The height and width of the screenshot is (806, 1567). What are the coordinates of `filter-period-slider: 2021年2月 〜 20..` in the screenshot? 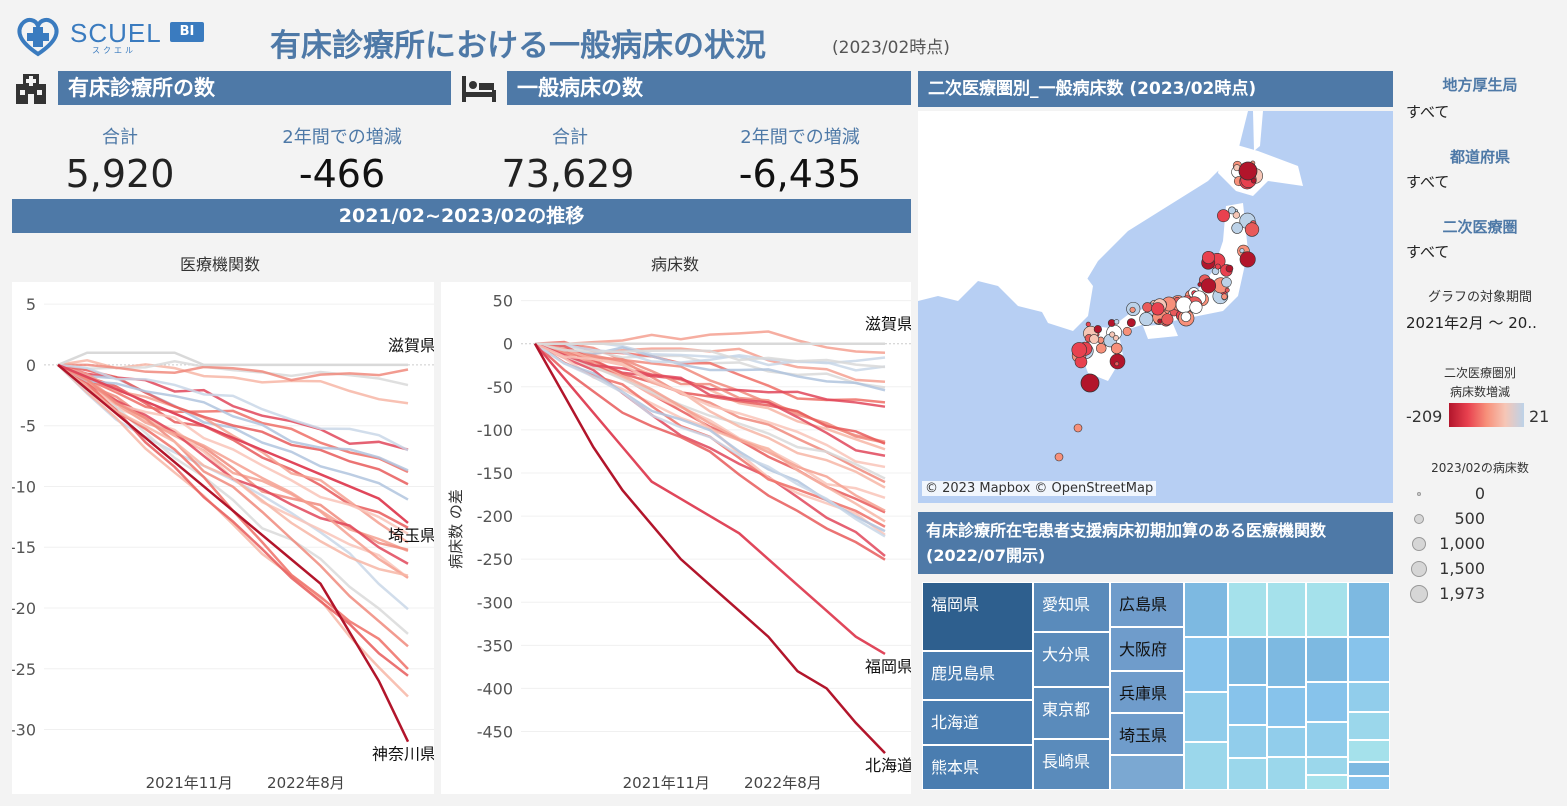 It's located at (1471, 323).